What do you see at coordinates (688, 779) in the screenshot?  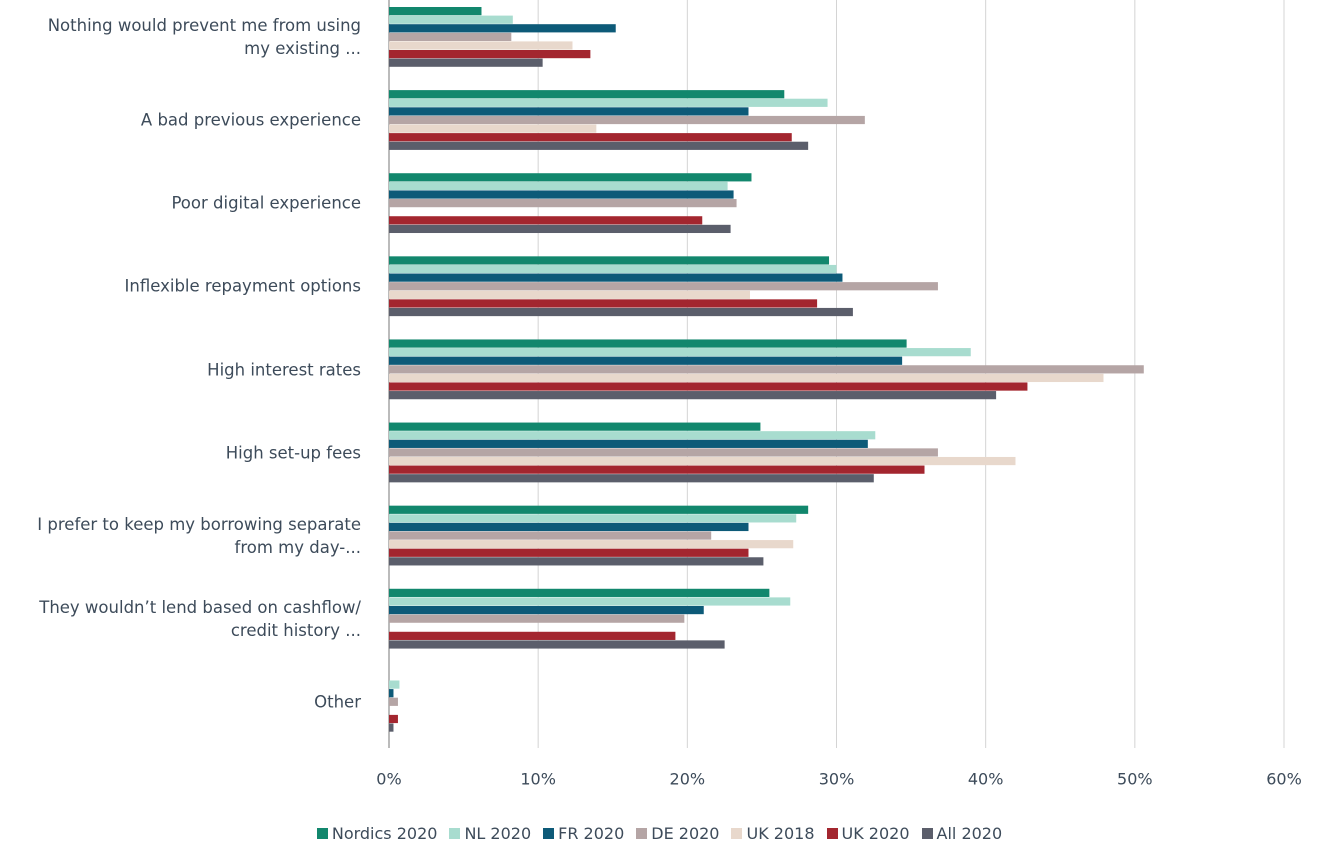 I see `x-tick-label: 20%` at bounding box center [688, 779].